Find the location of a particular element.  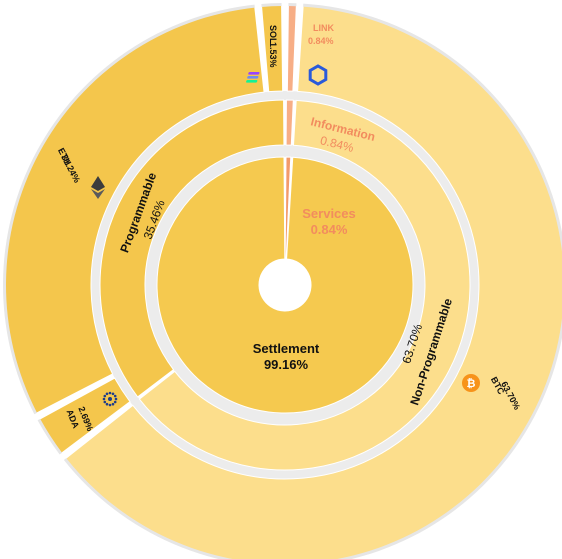

chainlink-icon is located at coordinates (318, 75).